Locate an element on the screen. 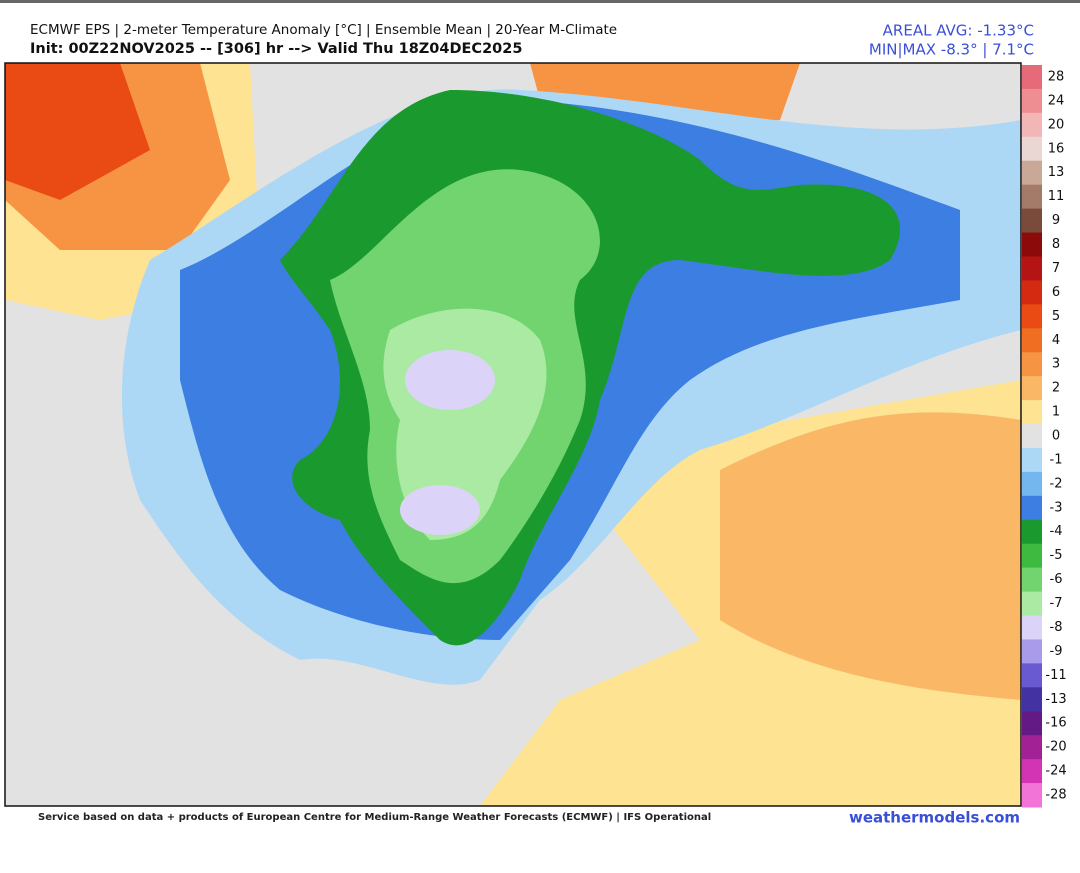  colorbar-label: 0 is located at coordinates (1056, 436).